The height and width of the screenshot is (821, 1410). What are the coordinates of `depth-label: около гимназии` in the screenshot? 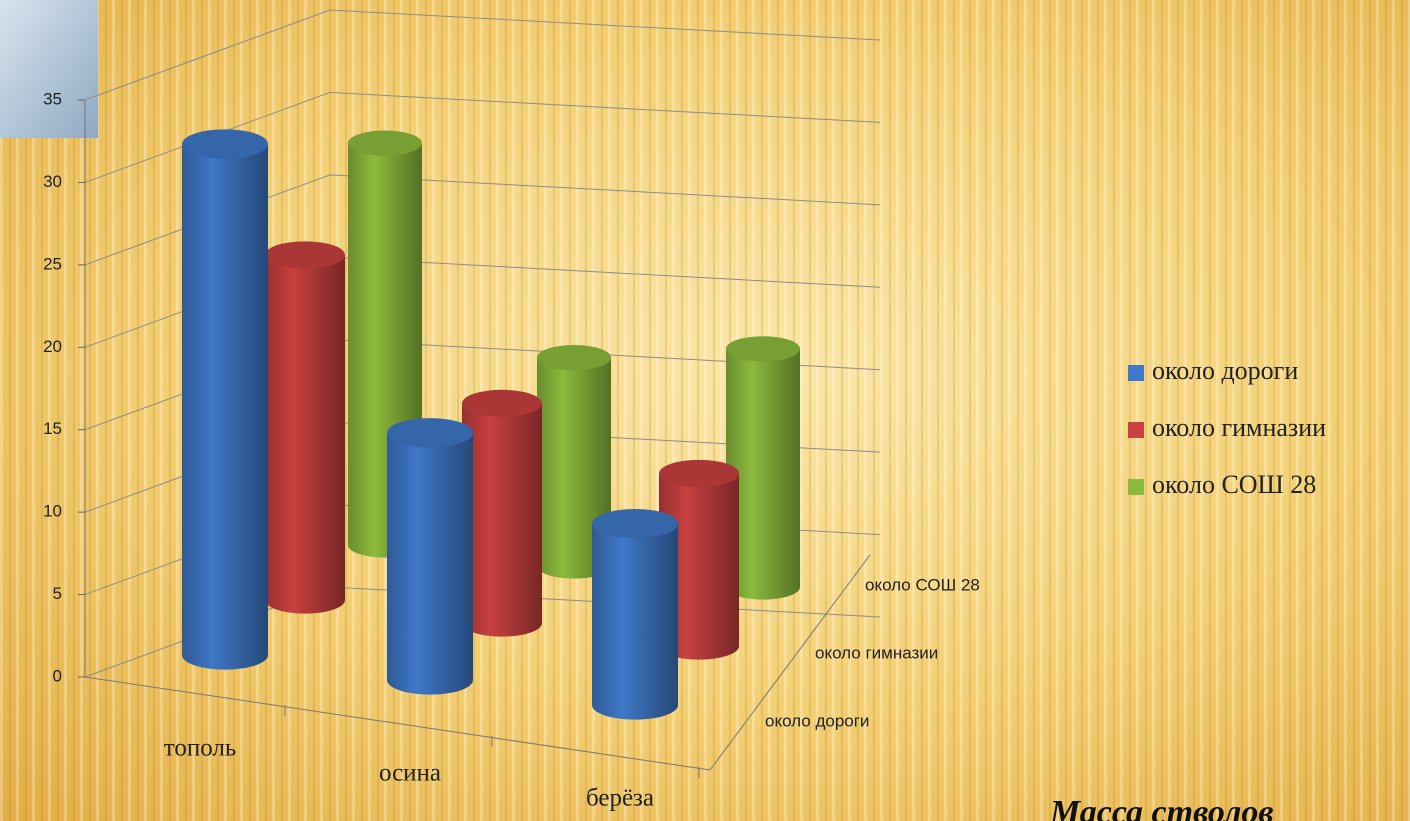 It's located at (876, 652).